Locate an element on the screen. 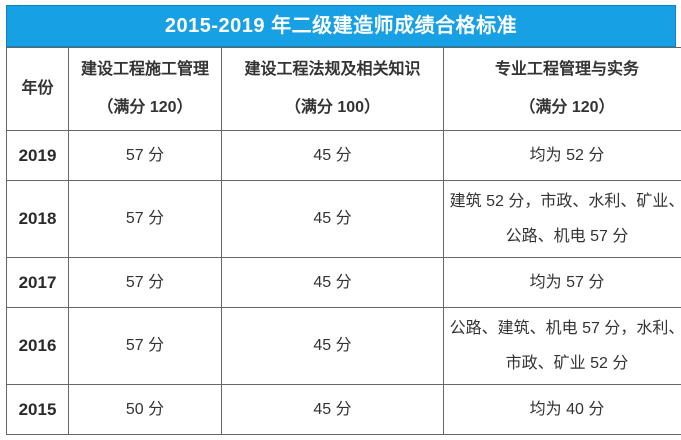  table-row-2017: 2017 57 分 45 分 均为 57 分 is located at coordinates (343, 282).